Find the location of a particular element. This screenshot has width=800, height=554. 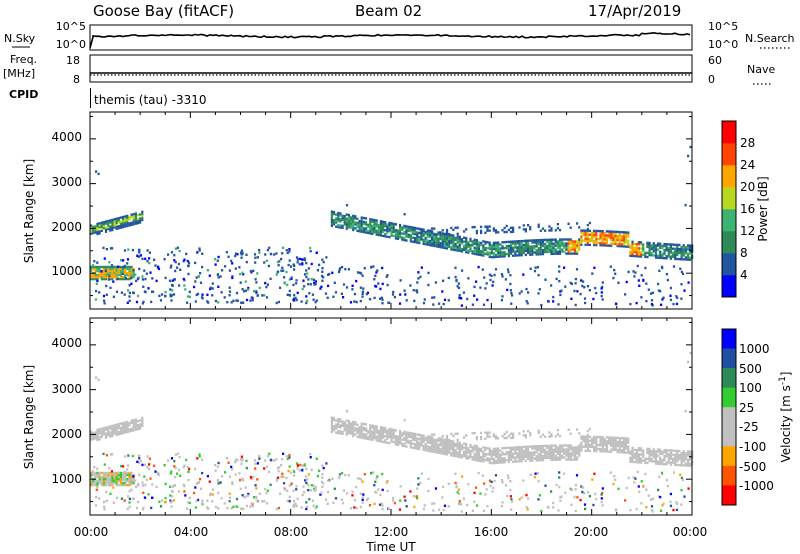

freq-strip-frame is located at coordinates (391, 68).